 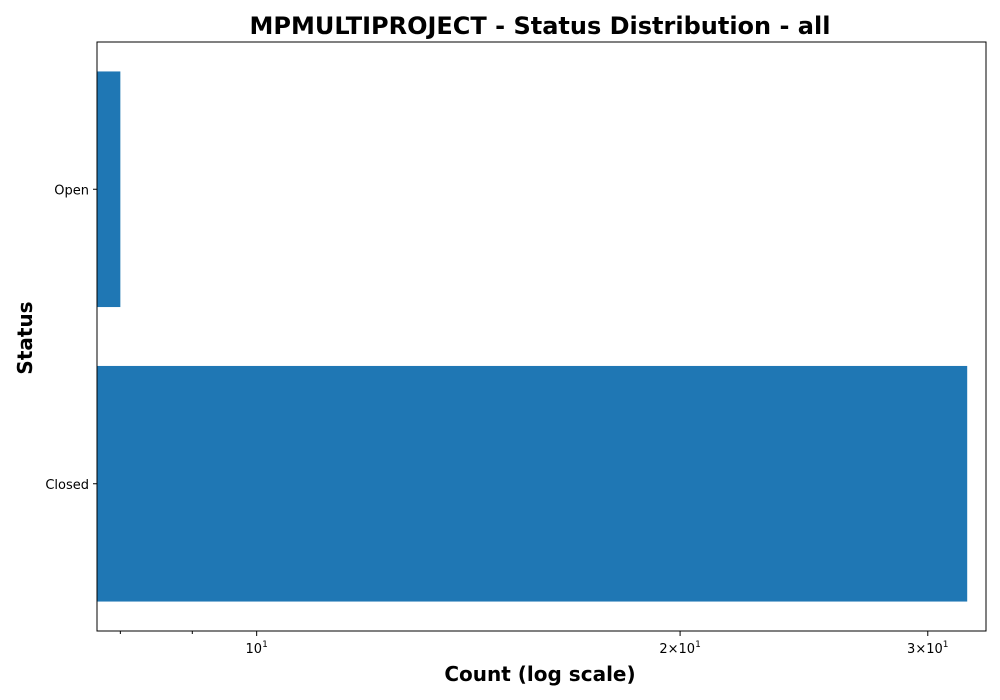 What do you see at coordinates (539, 674) in the screenshot?
I see `x-axis-label: Count (log scale)` at bounding box center [539, 674].